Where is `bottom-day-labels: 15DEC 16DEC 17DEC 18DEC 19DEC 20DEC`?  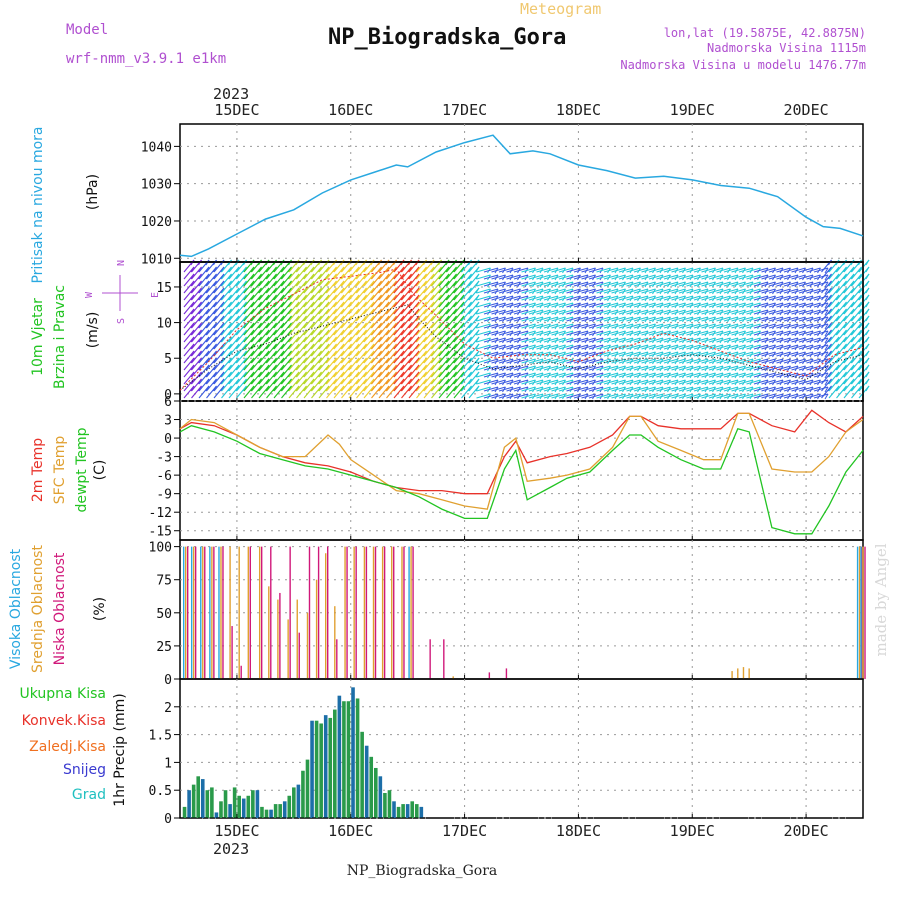 bottom-day-labels: 15DEC 16DEC 17DEC 18DEC 19DEC 20DEC is located at coordinates (521, 831).